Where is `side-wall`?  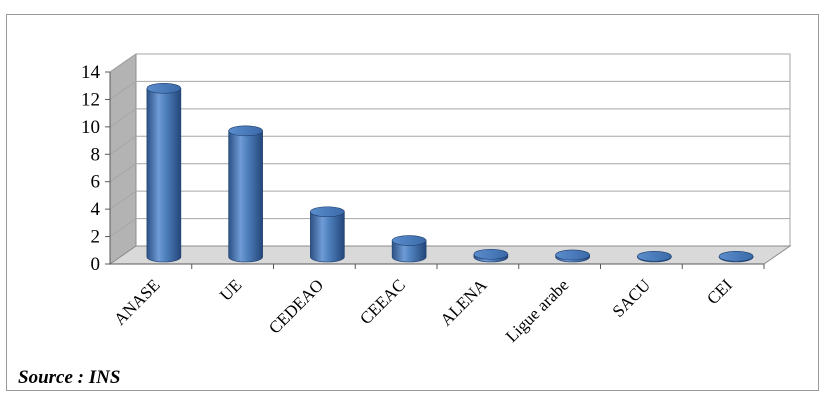
side-wall is located at coordinates (123, 159).